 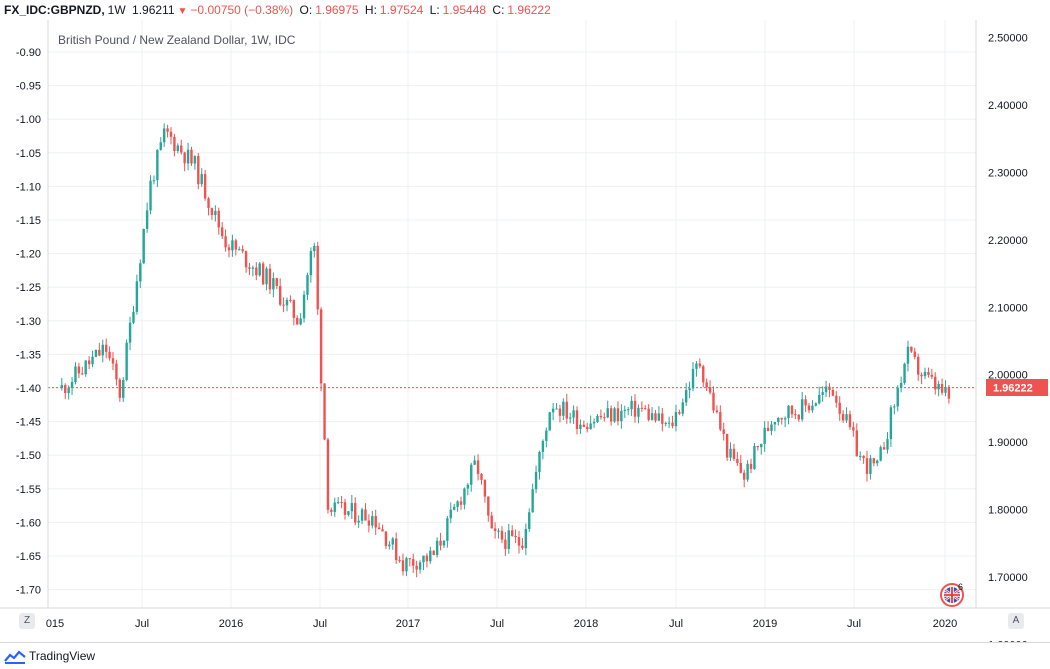 What do you see at coordinates (116, 10) in the screenshot?
I see `interval-label: 1W` at bounding box center [116, 10].